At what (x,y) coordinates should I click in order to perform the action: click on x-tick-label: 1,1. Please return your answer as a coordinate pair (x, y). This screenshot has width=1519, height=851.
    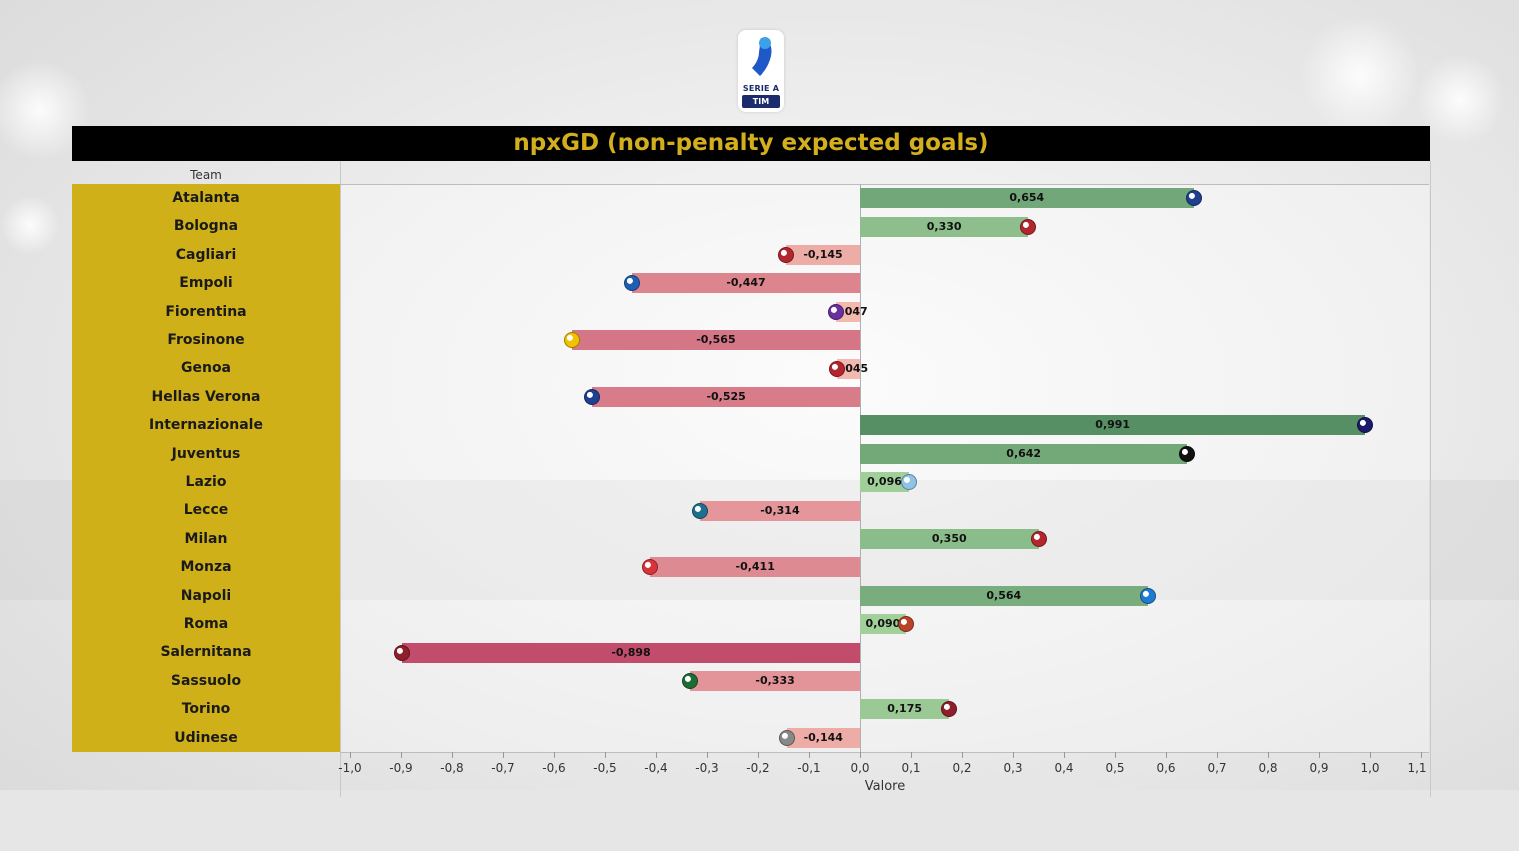
    Looking at the image, I should click on (1417, 768).